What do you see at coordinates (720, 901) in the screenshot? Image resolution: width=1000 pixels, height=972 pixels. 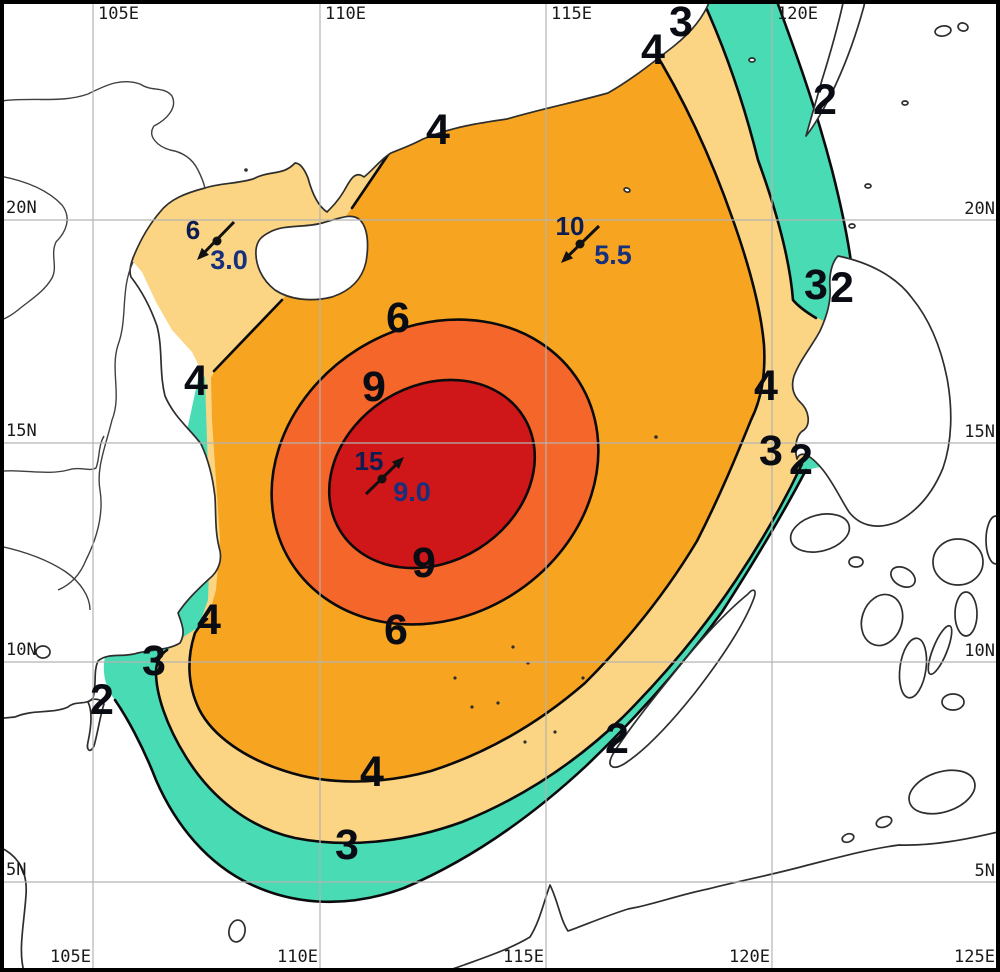 I see `borneo-island` at bounding box center [720, 901].